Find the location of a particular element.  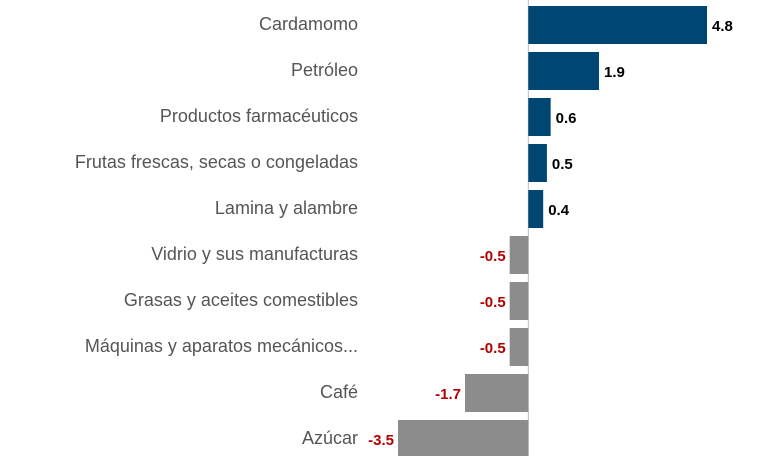

category-label: Café is located at coordinates (339, 392).